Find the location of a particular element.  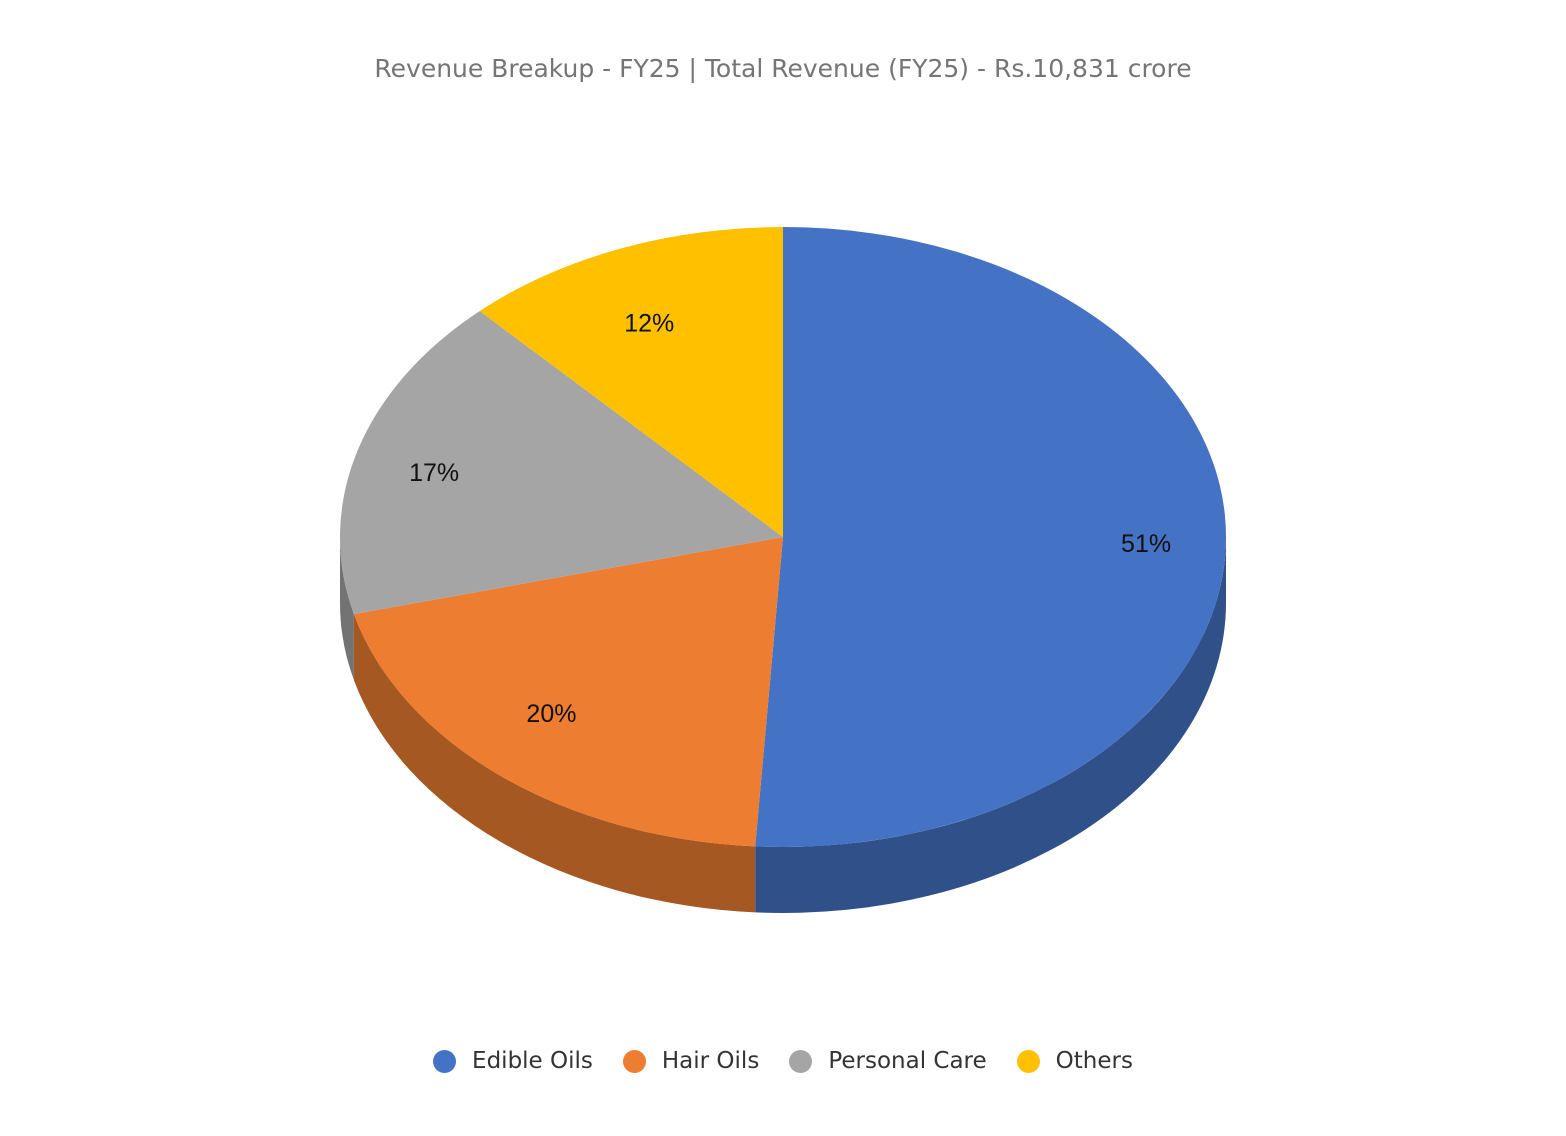

legend-item-3: Personal Care is located at coordinates (888, 1061).